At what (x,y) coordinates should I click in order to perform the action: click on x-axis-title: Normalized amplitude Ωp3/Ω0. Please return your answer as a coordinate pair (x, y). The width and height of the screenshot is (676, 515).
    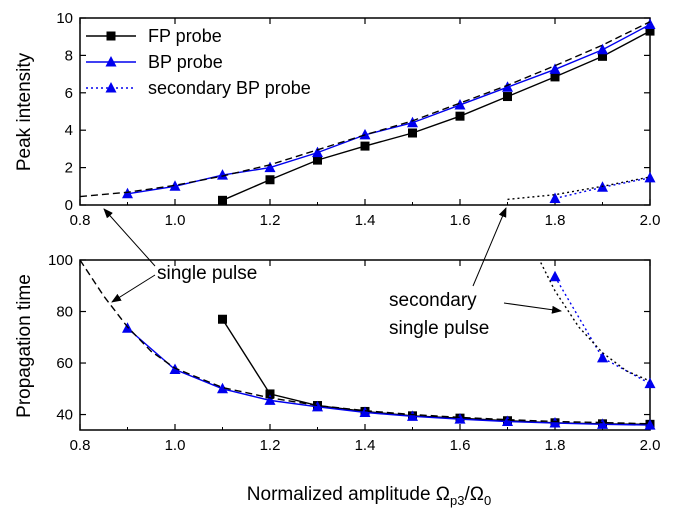
    Looking at the image, I should click on (369, 496).